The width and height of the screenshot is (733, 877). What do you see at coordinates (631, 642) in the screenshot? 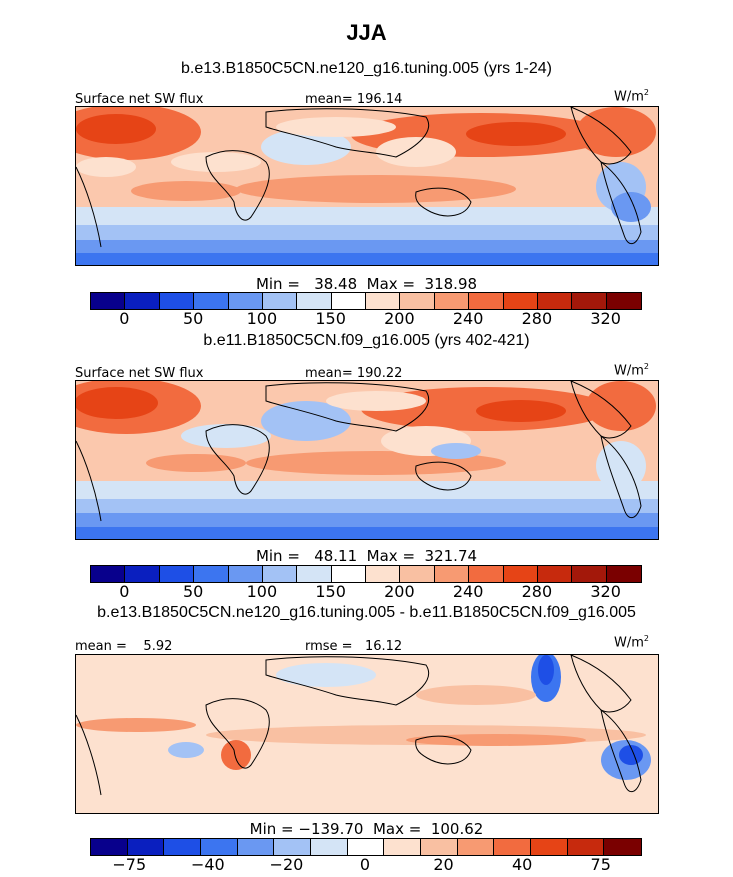
I see `panel3-units-label: W/m2` at bounding box center [631, 642].